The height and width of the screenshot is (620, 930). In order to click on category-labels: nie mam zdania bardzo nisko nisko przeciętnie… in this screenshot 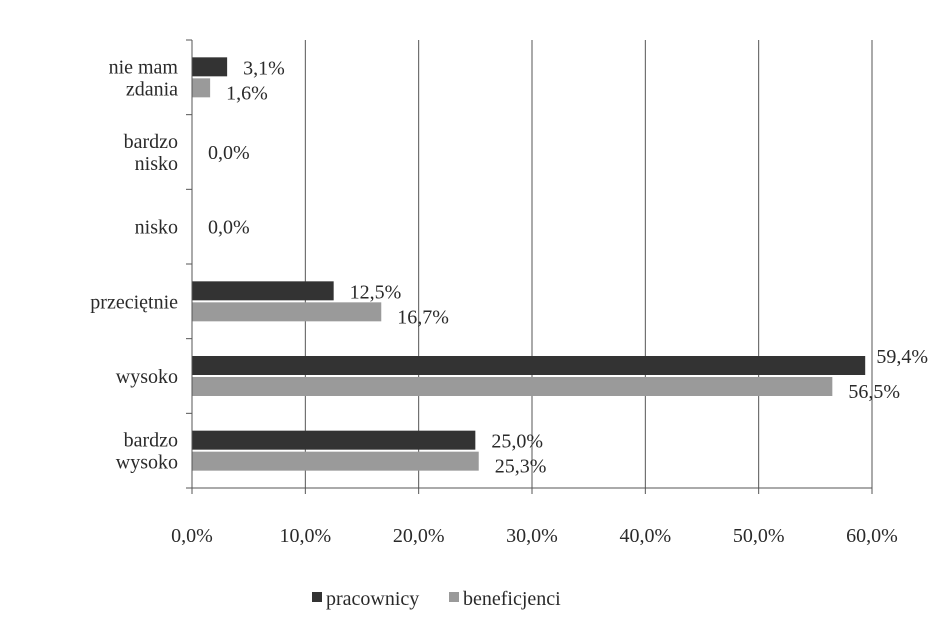, I will do `click(134, 264)`.